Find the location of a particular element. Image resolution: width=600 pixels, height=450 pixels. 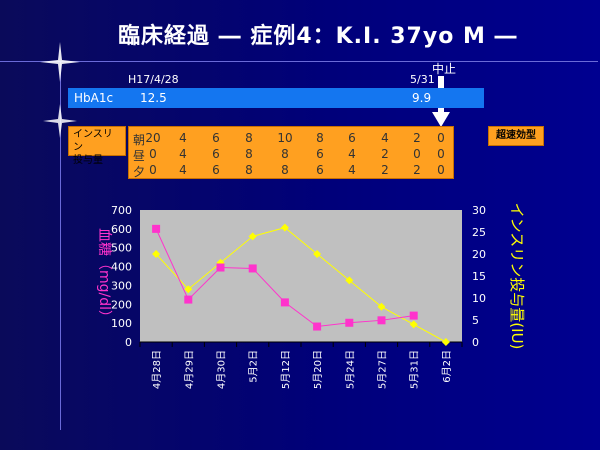

y-right-tick-label: 30 is located at coordinates (479, 210).